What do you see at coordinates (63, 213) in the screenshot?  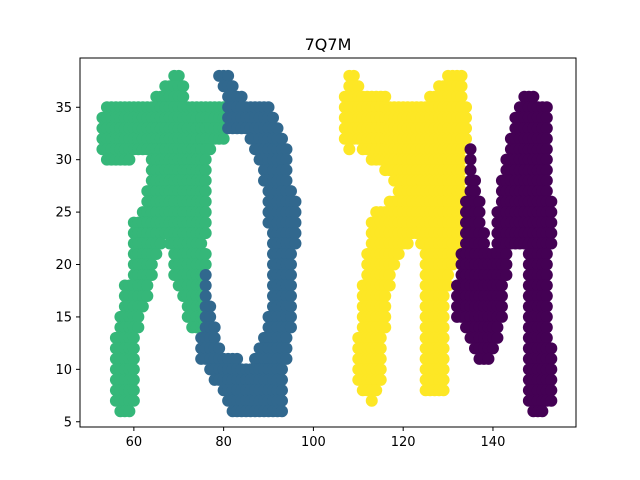 I see `y-tick-label: 25` at bounding box center [63, 213].